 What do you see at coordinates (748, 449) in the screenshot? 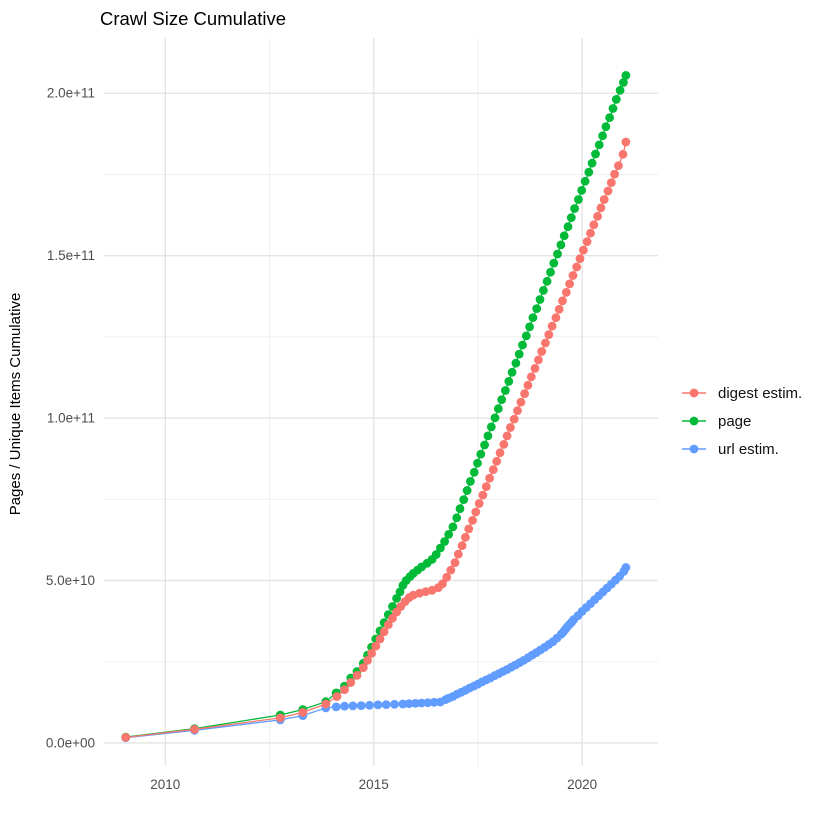
I see `legend-label: url estim.` at bounding box center [748, 449].